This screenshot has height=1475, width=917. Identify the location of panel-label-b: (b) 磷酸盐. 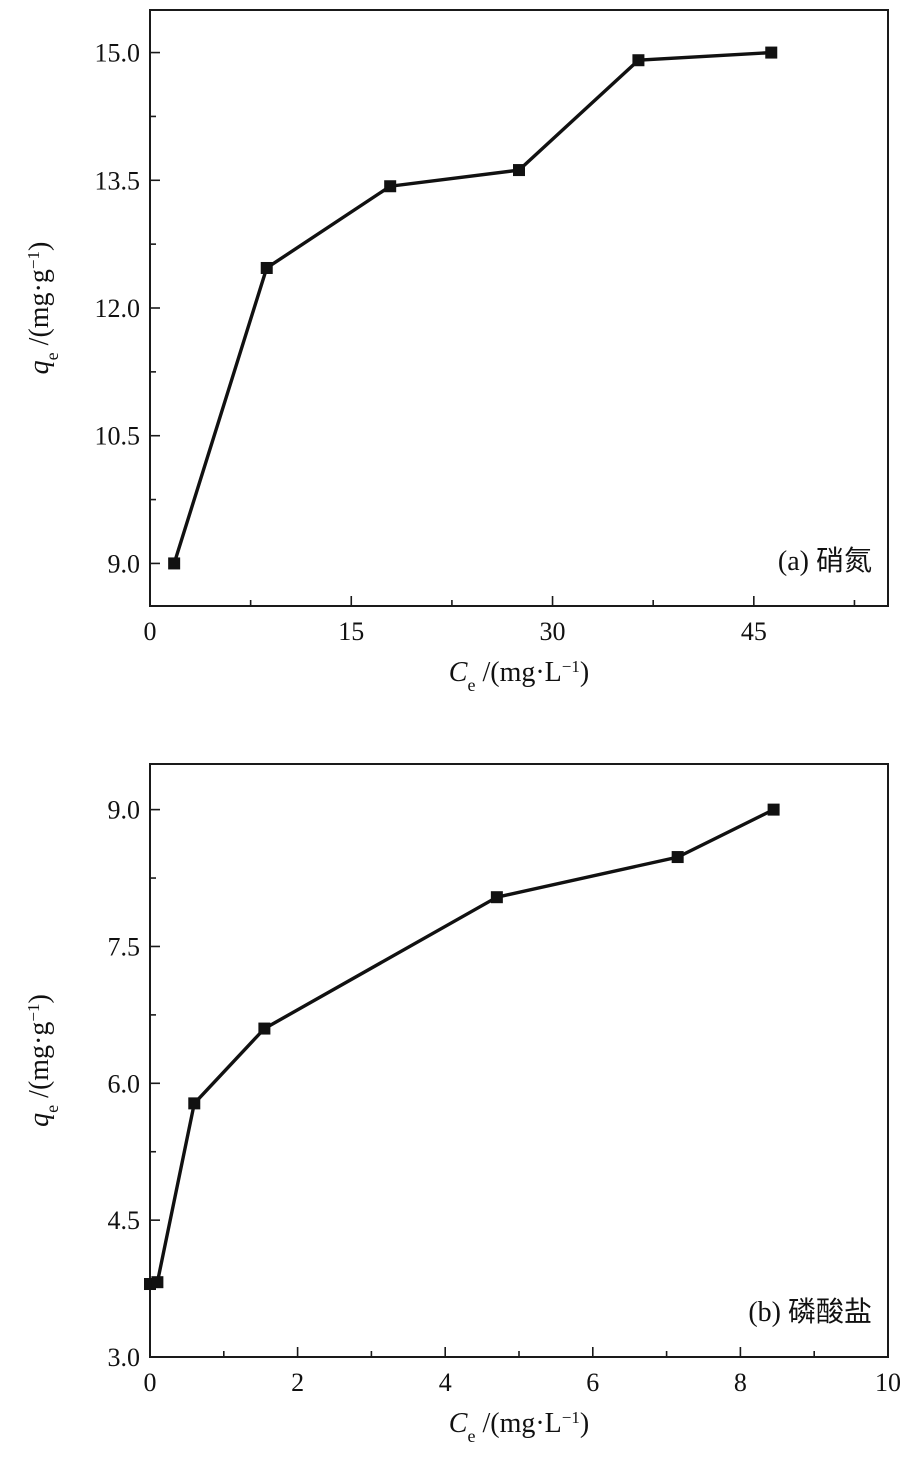
(810, 1312).